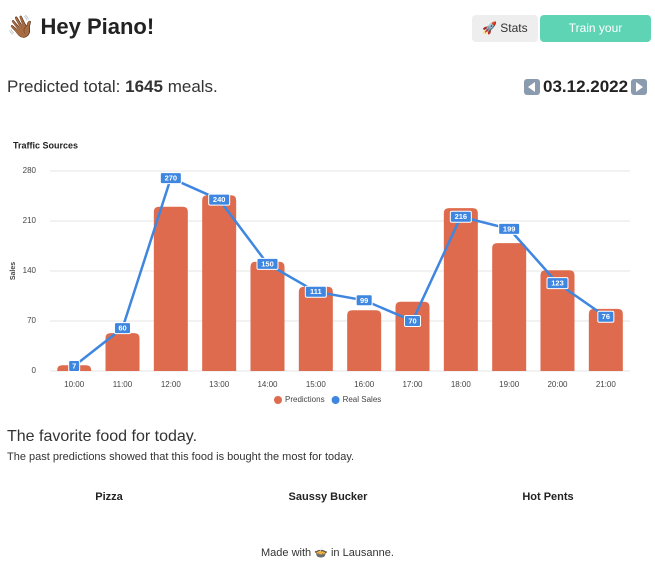  I want to click on x-tick-label: 18:00, so click(461, 384).